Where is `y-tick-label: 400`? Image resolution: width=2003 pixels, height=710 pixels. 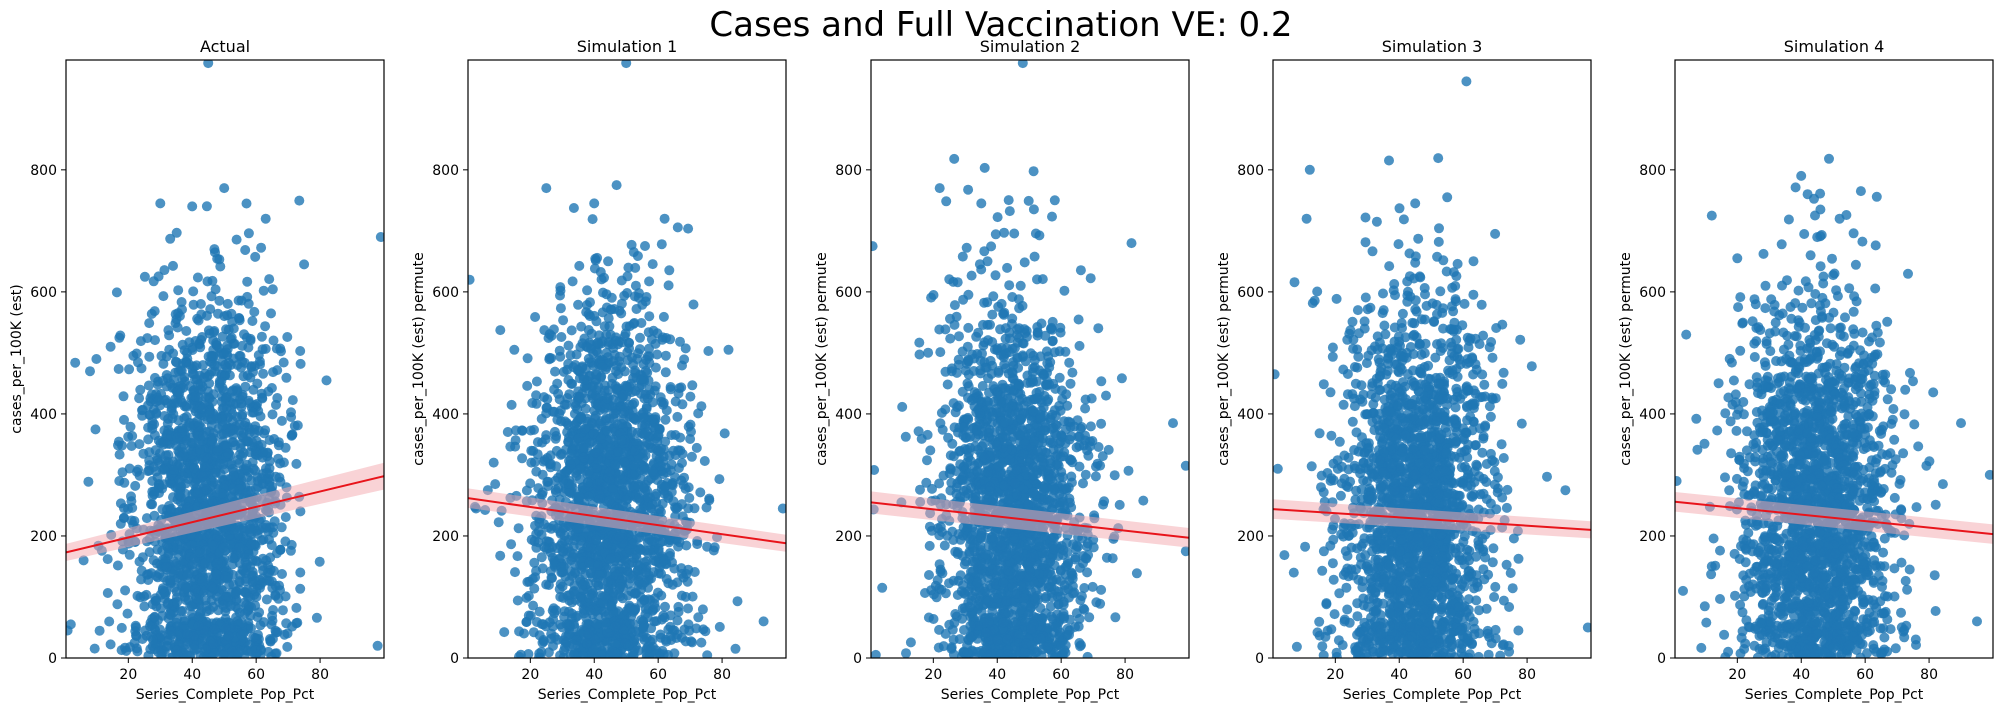 y-tick-label: 400 is located at coordinates (43, 415).